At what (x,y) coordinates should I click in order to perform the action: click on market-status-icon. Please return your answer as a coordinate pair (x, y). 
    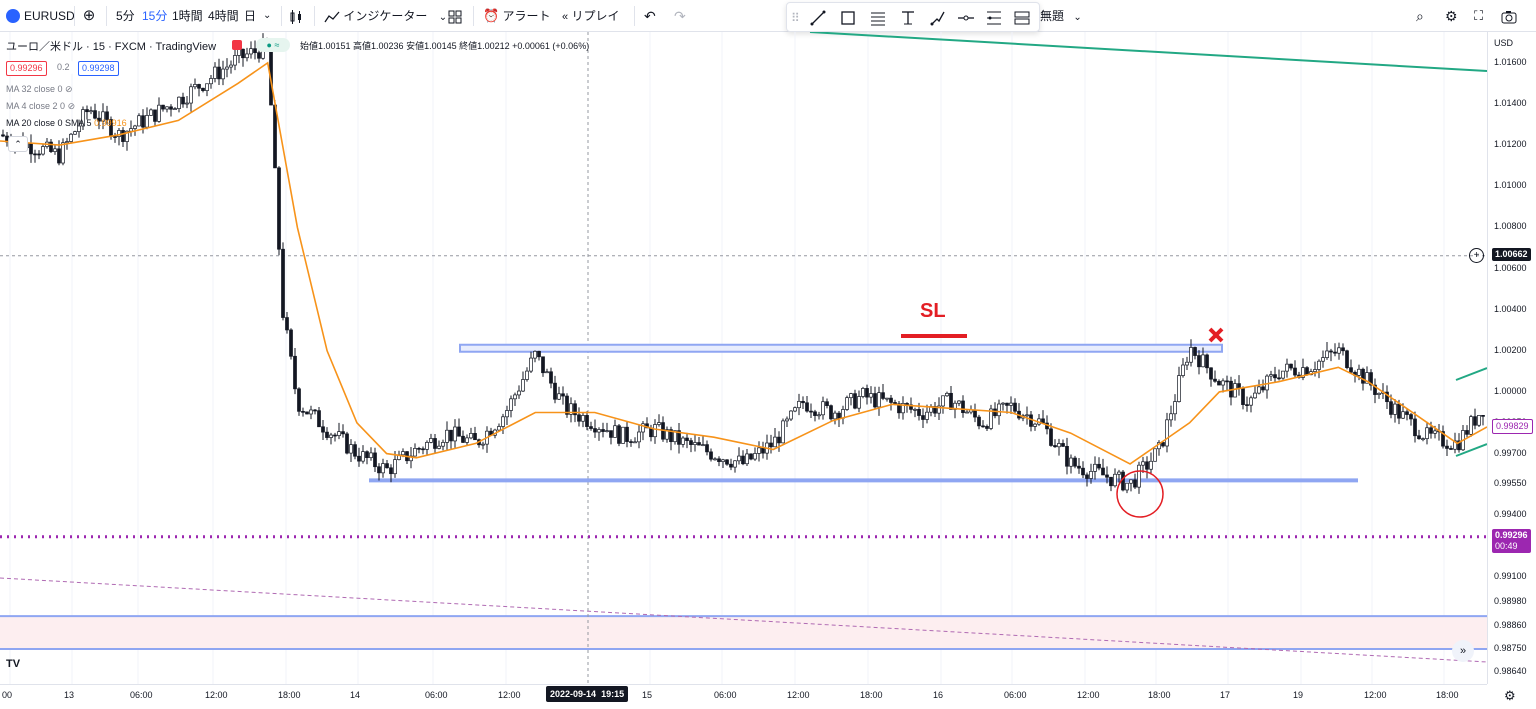
    Looking at the image, I should click on (237, 45).